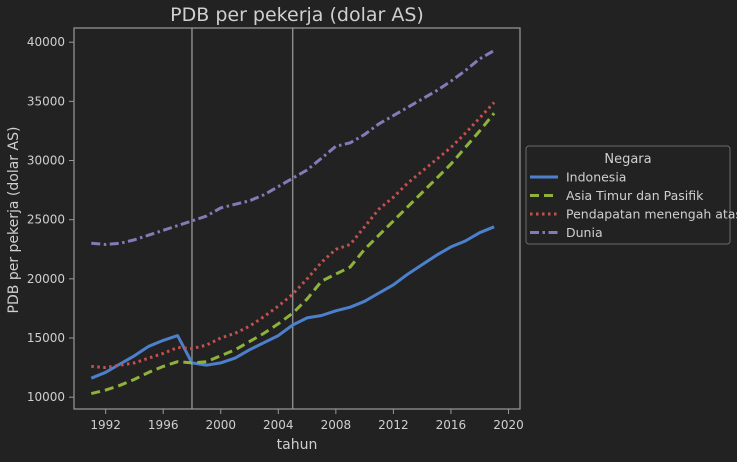 This screenshot has width=737, height=462. What do you see at coordinates (163, 425) in the screenshot?
I see `x-tick-label: 1996` at bounding box center [163, 425].